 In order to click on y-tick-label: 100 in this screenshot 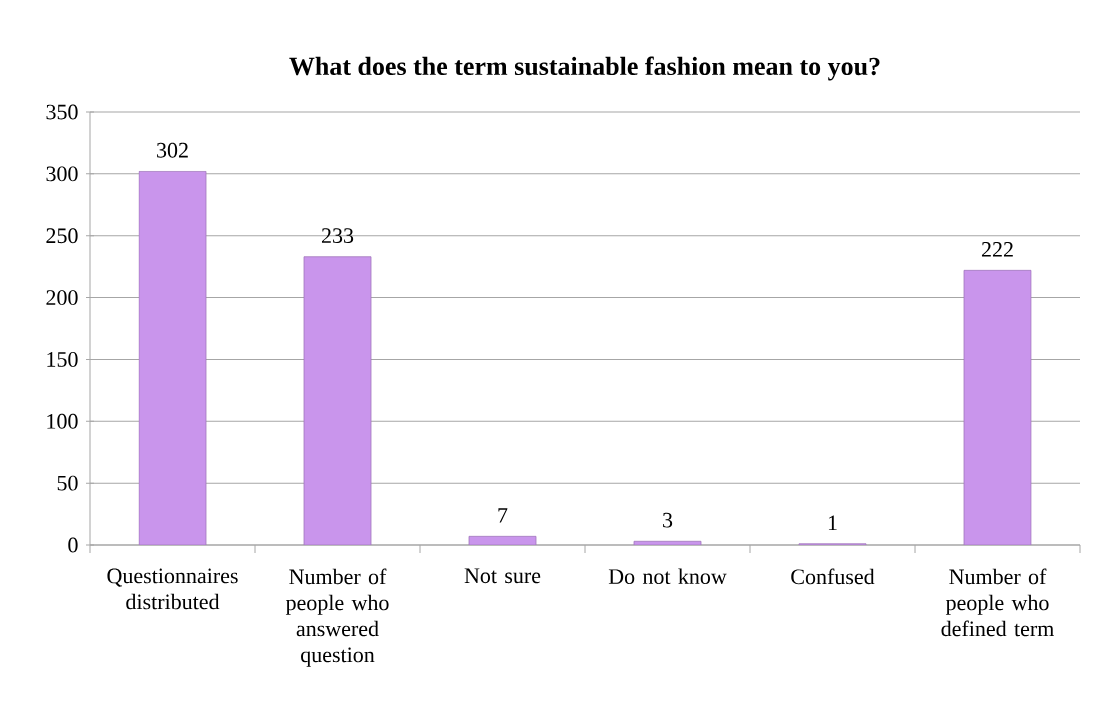, I will do `click(62, 421)`.